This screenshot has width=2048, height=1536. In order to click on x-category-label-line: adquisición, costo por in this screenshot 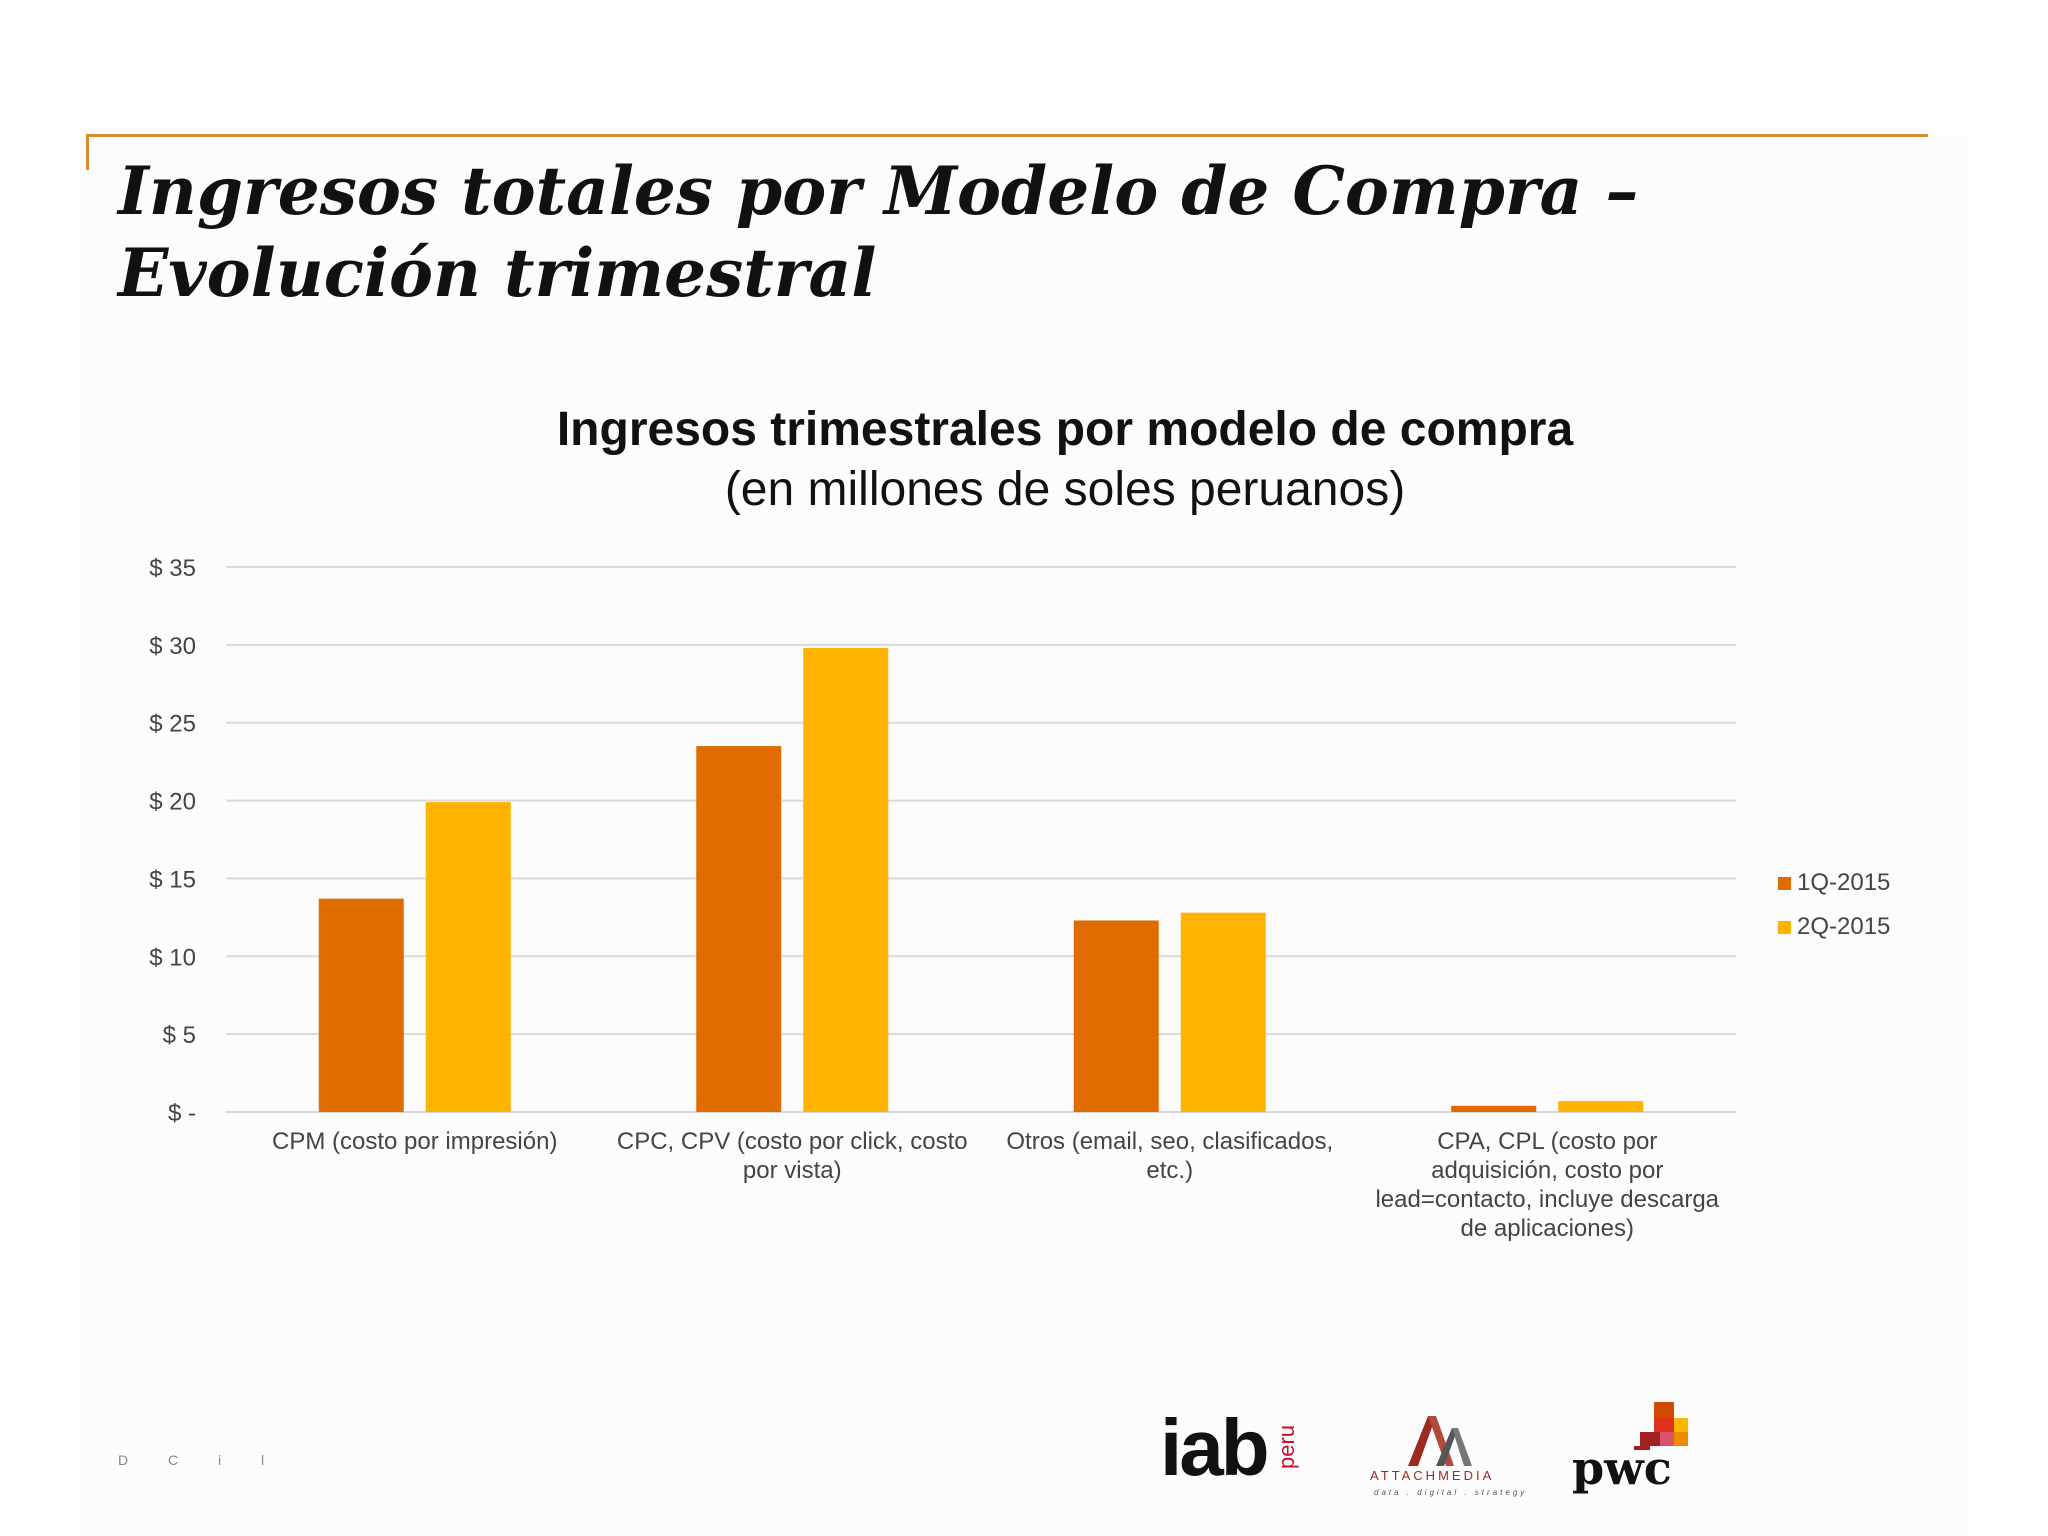, I will do `click(1547, 1170)`.